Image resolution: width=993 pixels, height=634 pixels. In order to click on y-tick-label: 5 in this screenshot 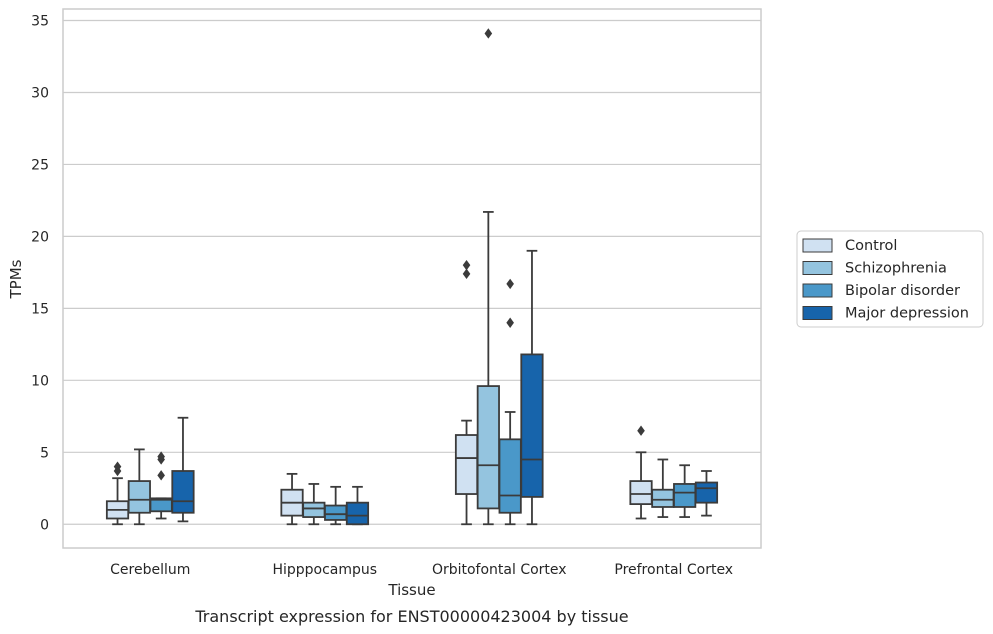, I will do `click(44, 453)`.